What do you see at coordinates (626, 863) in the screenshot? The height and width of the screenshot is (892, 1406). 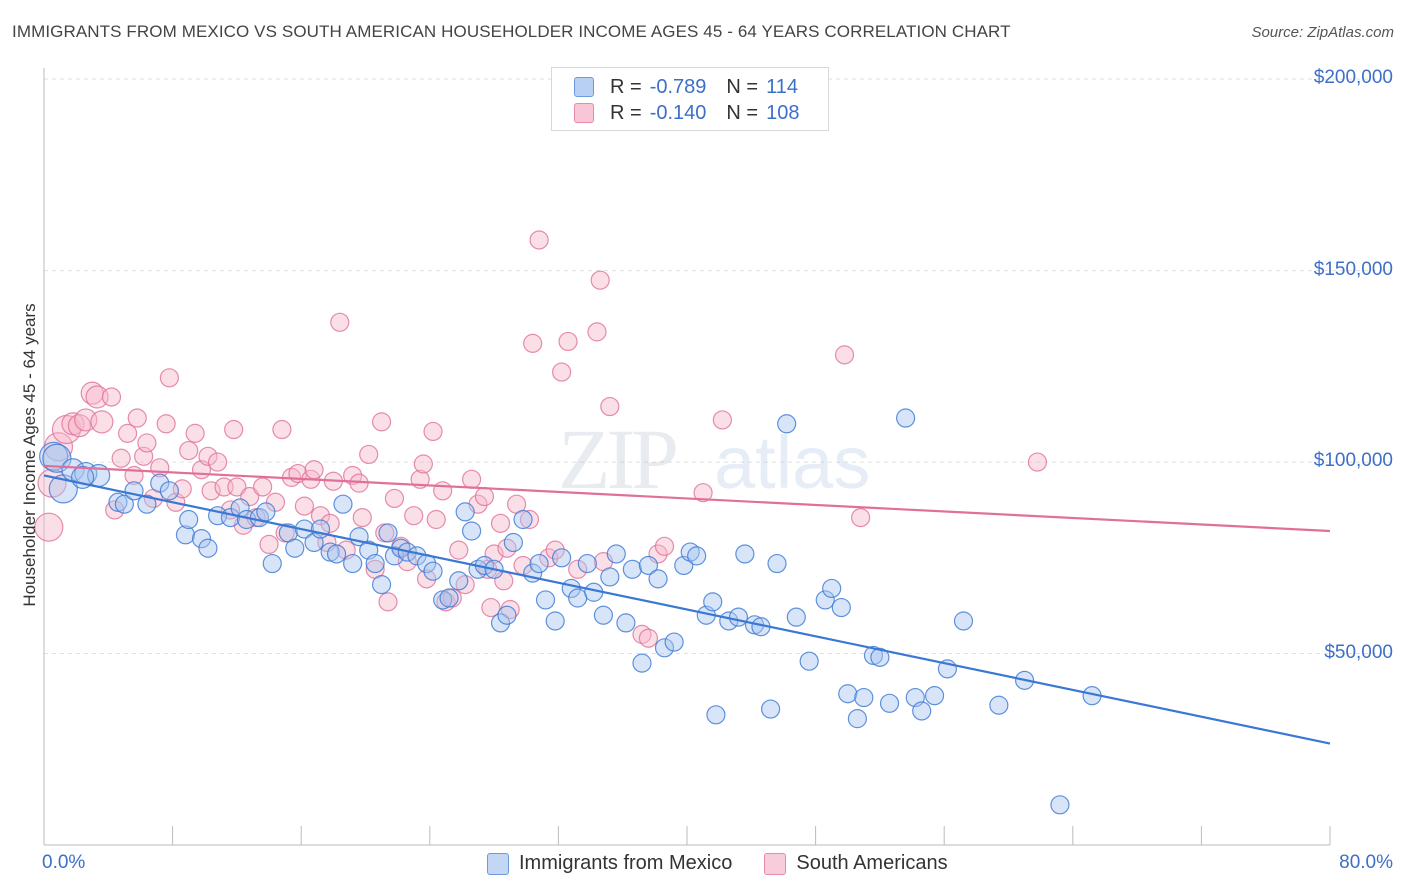 I see `legend-item-label: Immigrants from Mexico` at bounding box center [626, 863].